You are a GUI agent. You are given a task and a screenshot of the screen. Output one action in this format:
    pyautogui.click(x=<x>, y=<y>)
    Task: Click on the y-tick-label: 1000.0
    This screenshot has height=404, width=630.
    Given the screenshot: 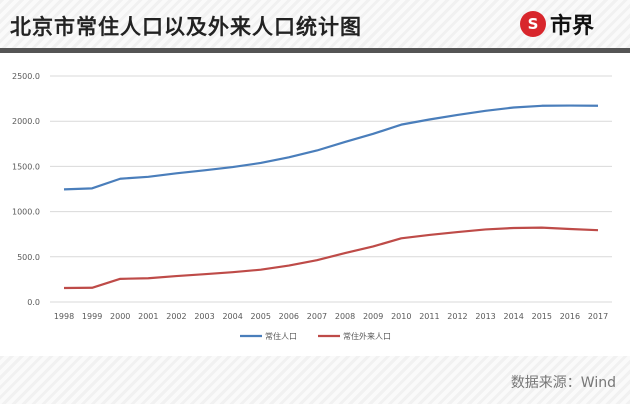 What is the action you would take?
    pyautogui.click(x=26, y=212)
    